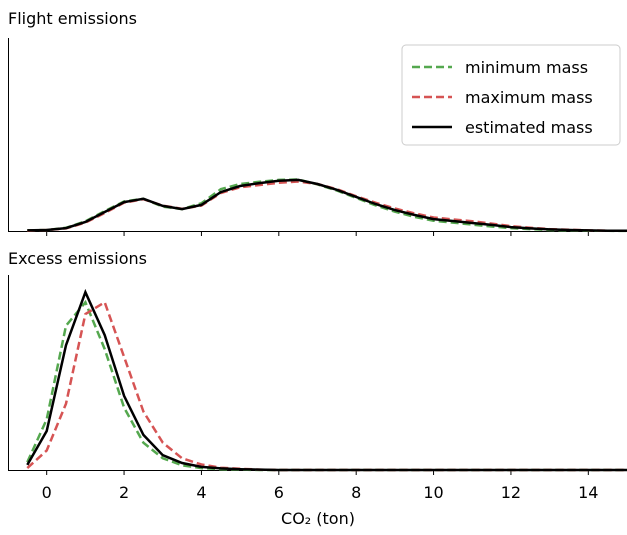 The height and width of the screenshot is (535, 627). What do you see at coordinates (529, 127) in the screenshot?
I see `legend-label: estimated mass` at bounding box center [529, 127].